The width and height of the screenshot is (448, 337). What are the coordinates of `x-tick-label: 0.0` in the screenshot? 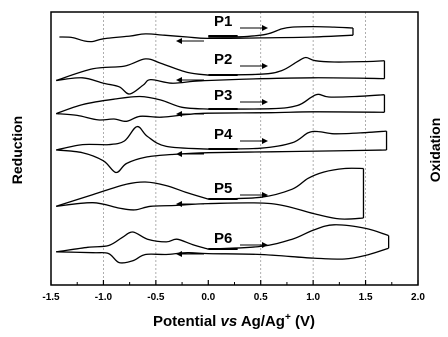 It's located at (208, 297).